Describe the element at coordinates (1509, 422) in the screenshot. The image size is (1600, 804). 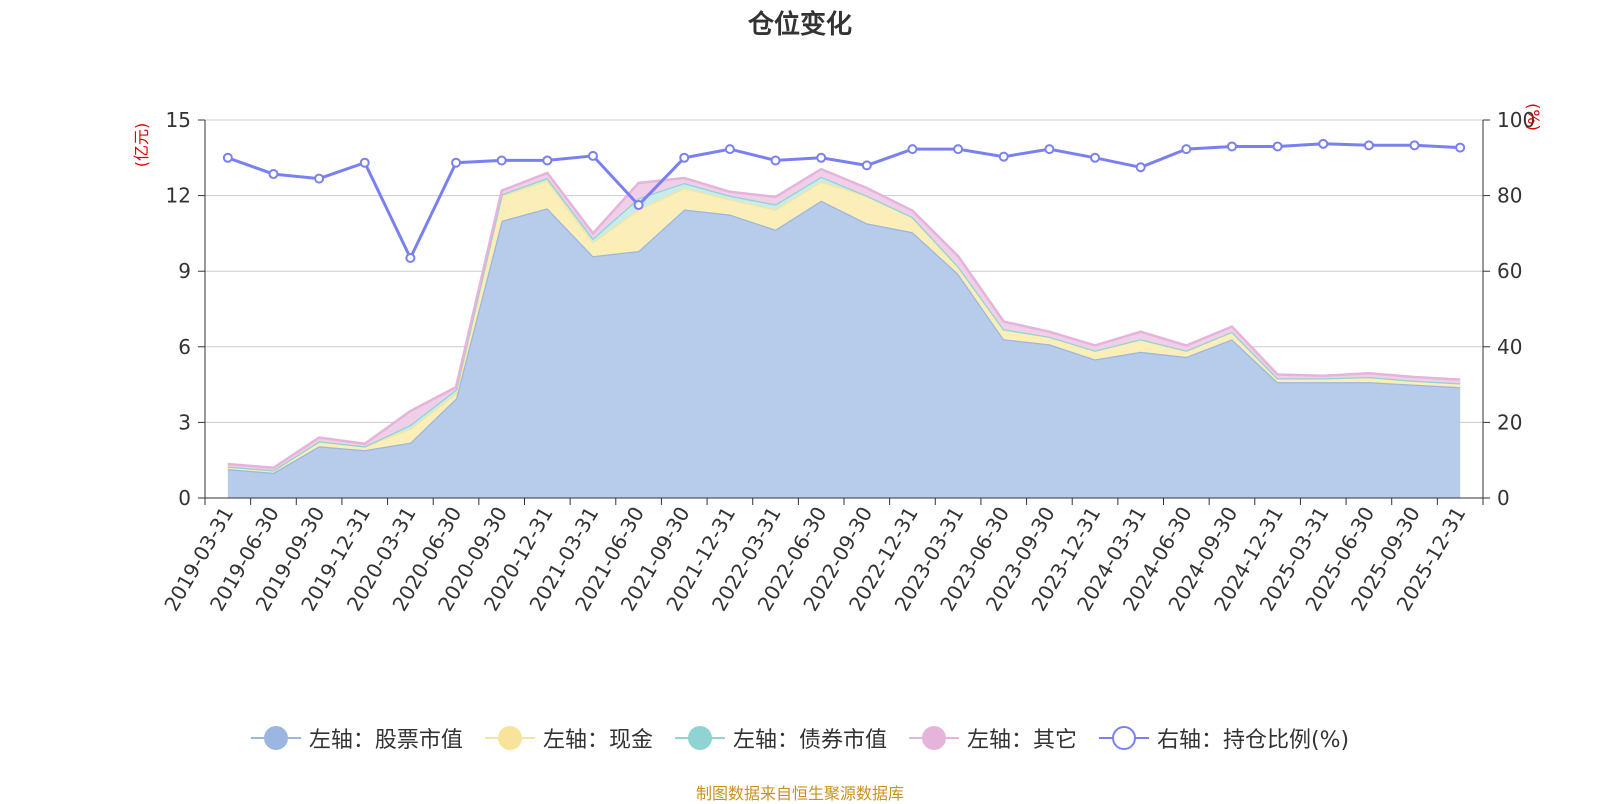
I see `right-tick-label: 20` at that location.